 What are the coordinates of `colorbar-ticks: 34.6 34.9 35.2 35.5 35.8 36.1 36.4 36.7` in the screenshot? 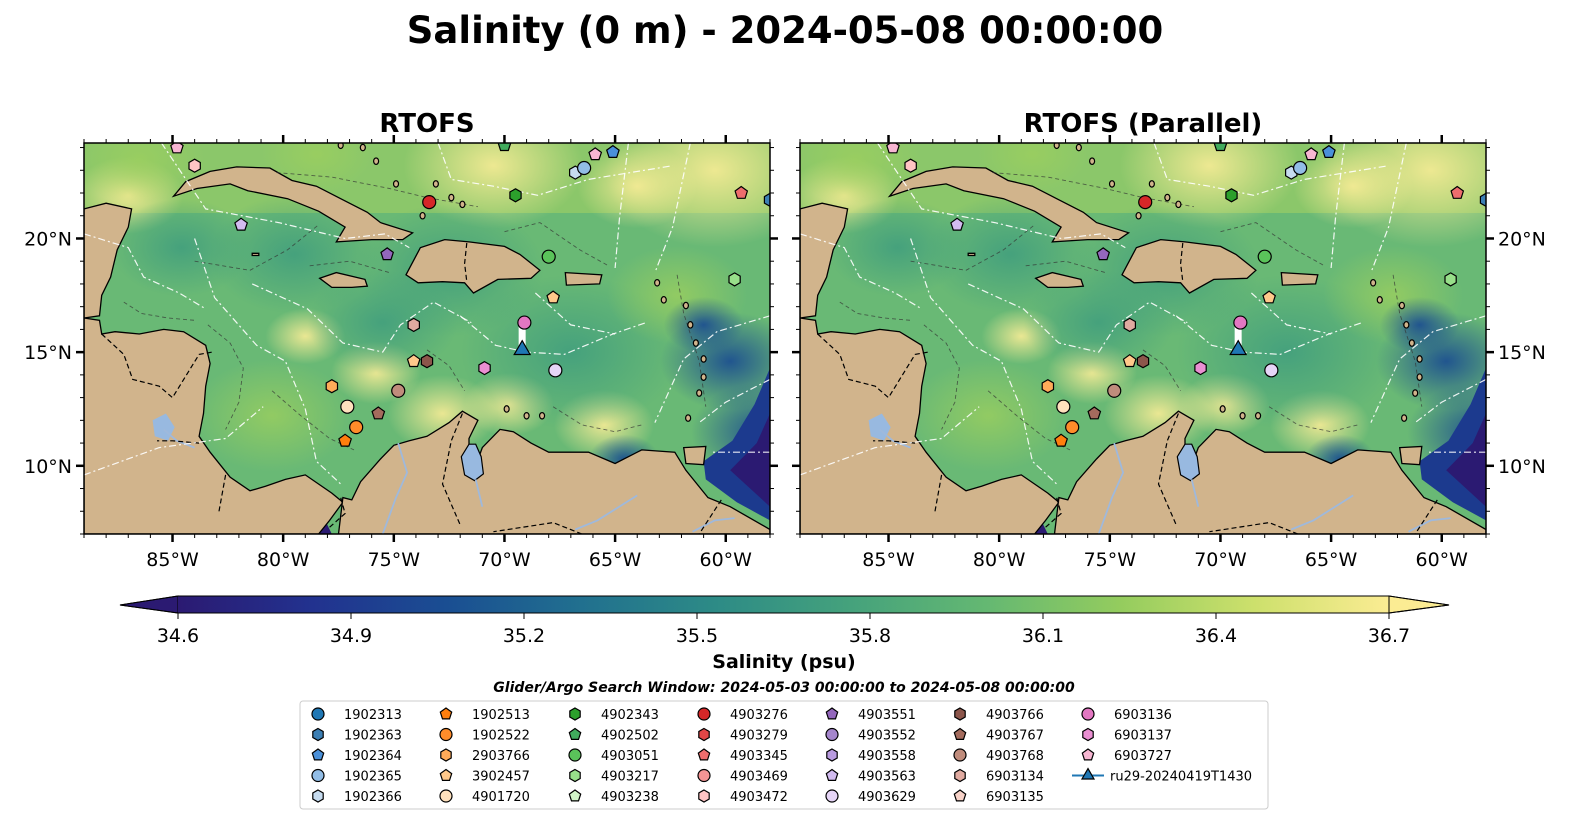 It's located at (783, 630).